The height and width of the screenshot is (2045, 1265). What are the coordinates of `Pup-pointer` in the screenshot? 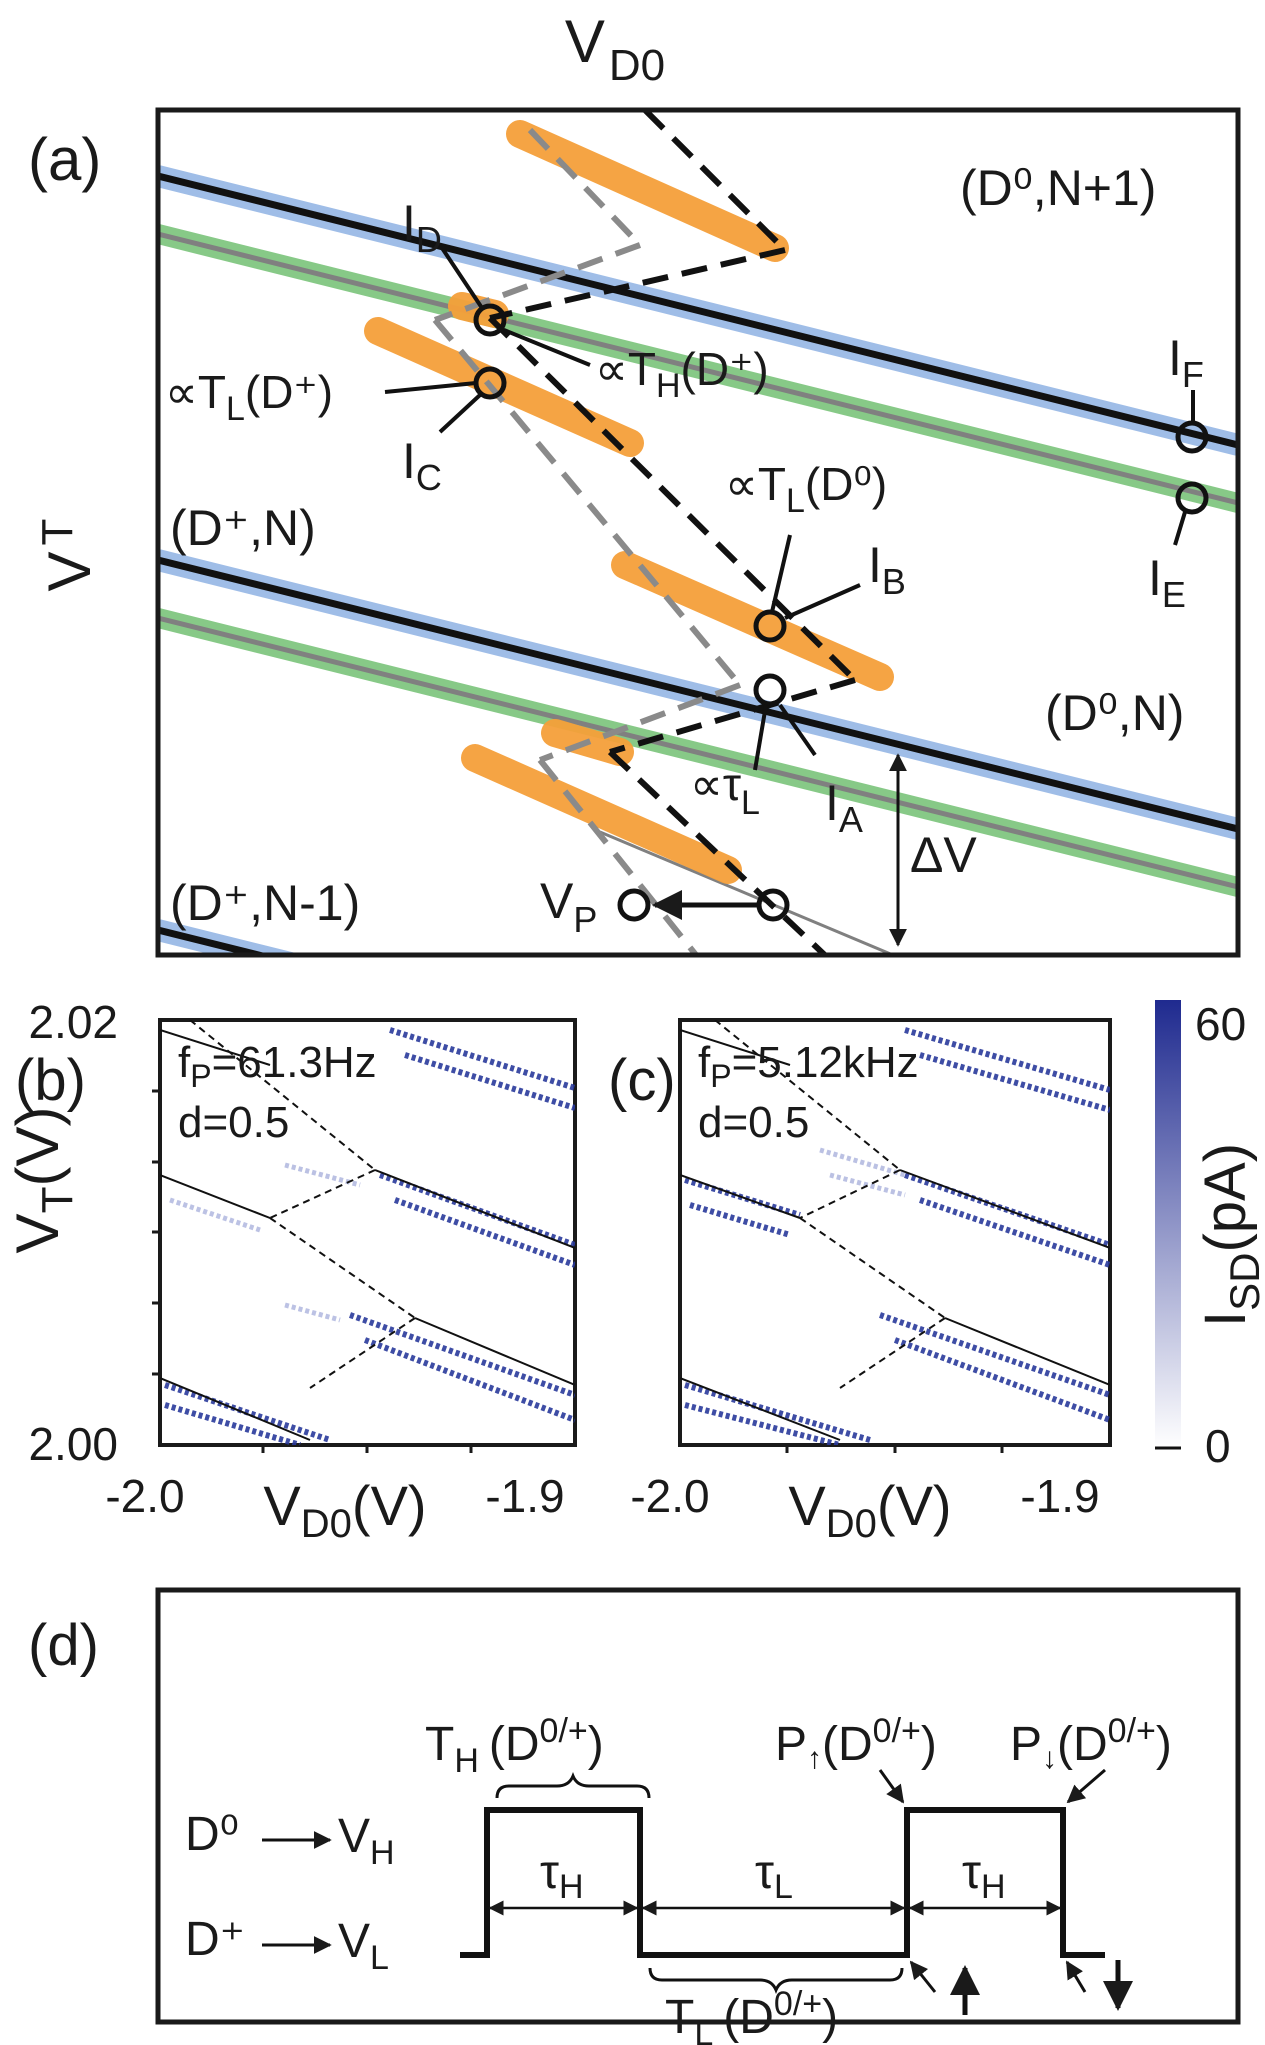 It's located at (891, 1786).